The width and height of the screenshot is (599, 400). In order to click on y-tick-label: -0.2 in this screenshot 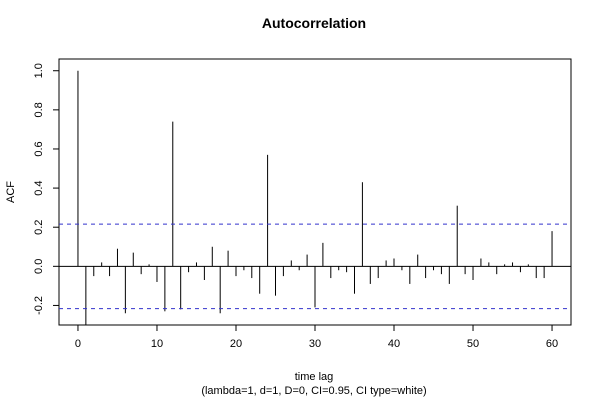, I will do `click(39, 305)`.